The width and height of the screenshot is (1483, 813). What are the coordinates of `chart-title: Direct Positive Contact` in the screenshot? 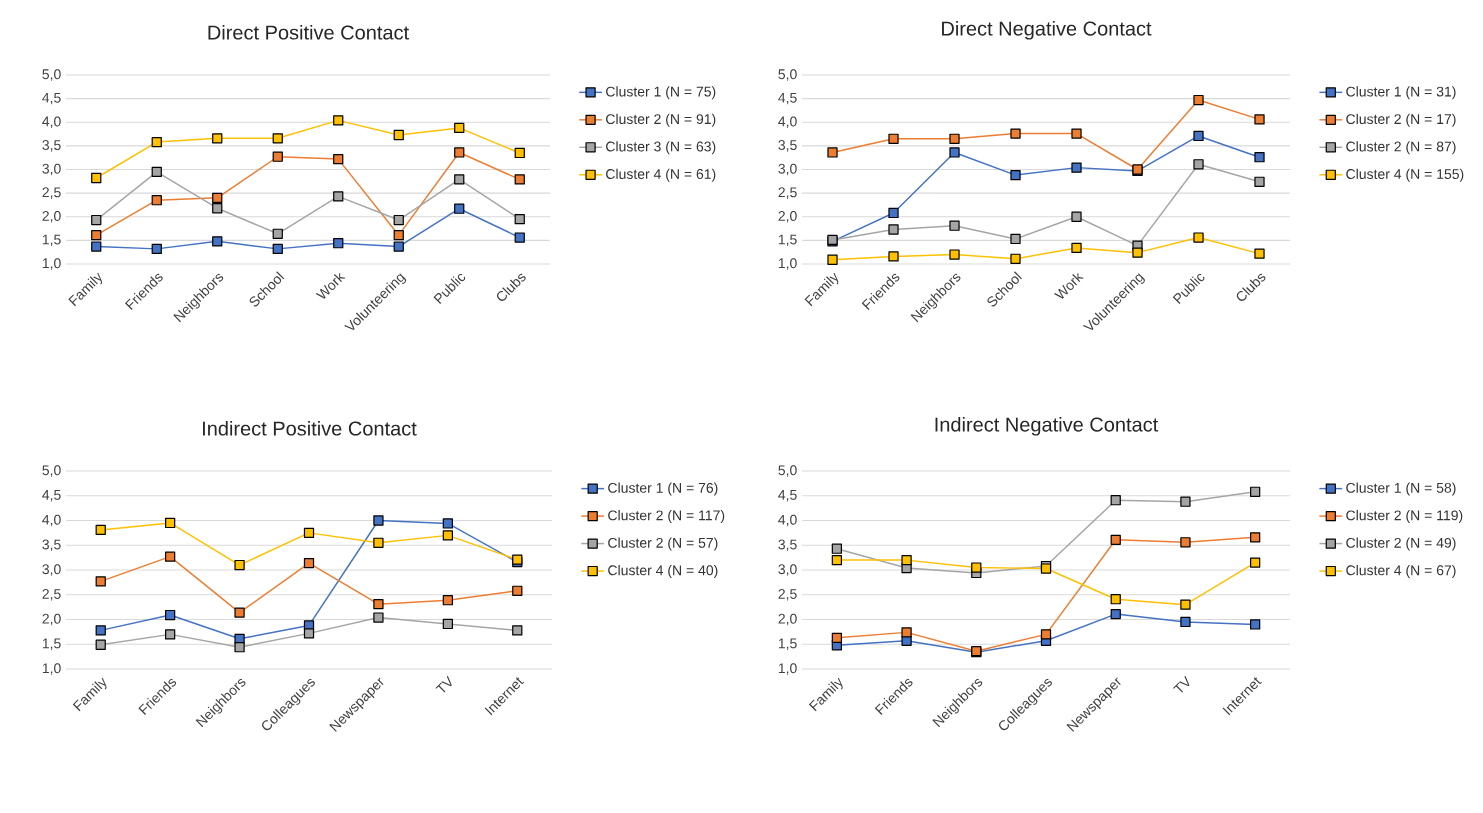 It's located at (308, 32).